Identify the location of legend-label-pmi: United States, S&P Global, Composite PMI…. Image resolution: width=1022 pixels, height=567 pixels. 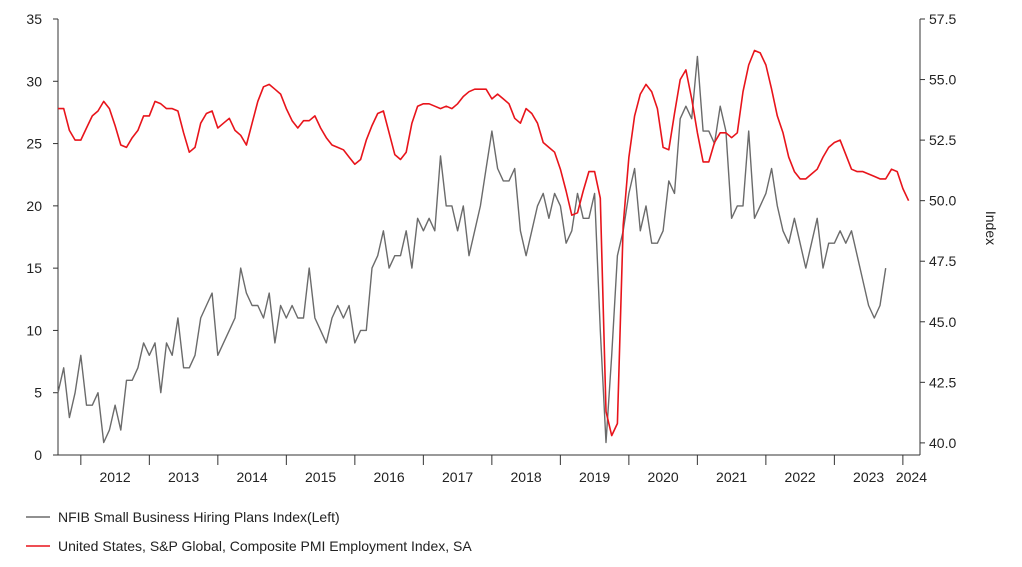
(265, 546).